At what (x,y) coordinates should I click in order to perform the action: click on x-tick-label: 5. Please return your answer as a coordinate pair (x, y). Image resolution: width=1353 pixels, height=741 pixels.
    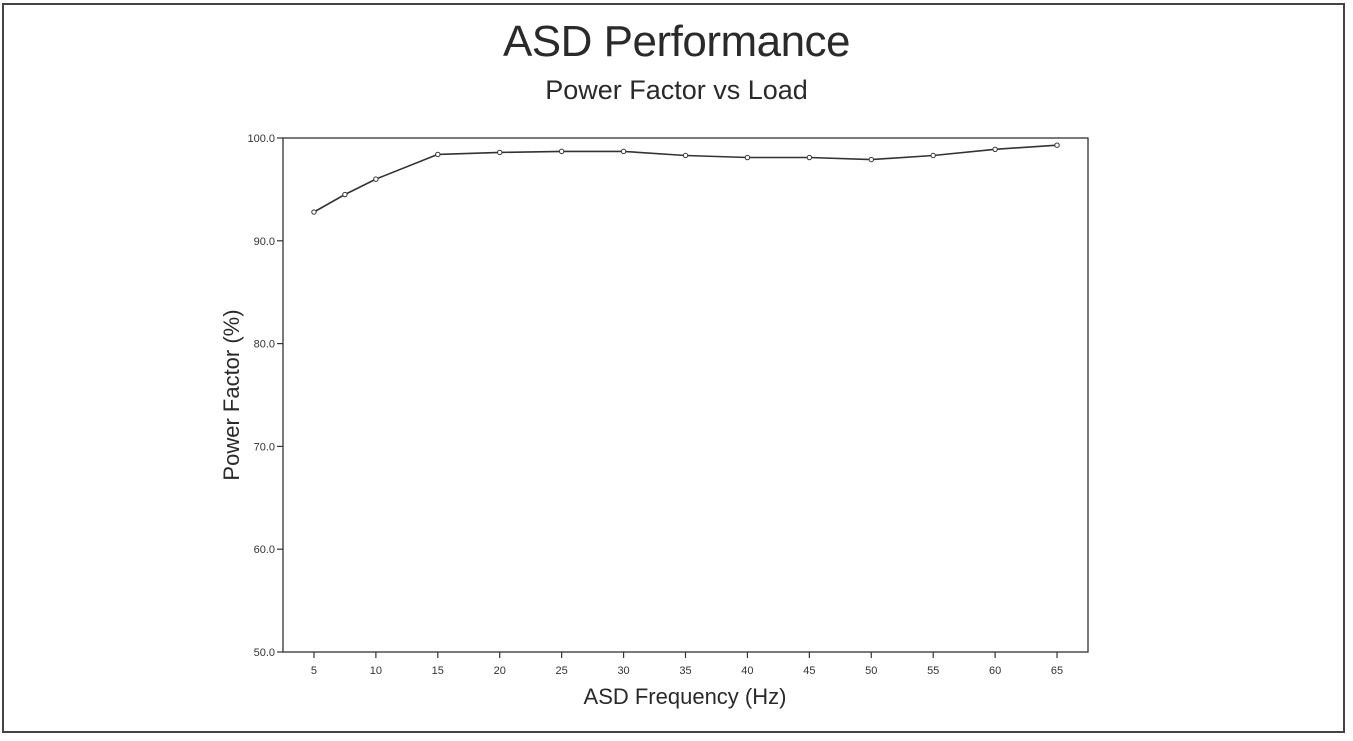
    Looking at the image, I should click on (314, 671).